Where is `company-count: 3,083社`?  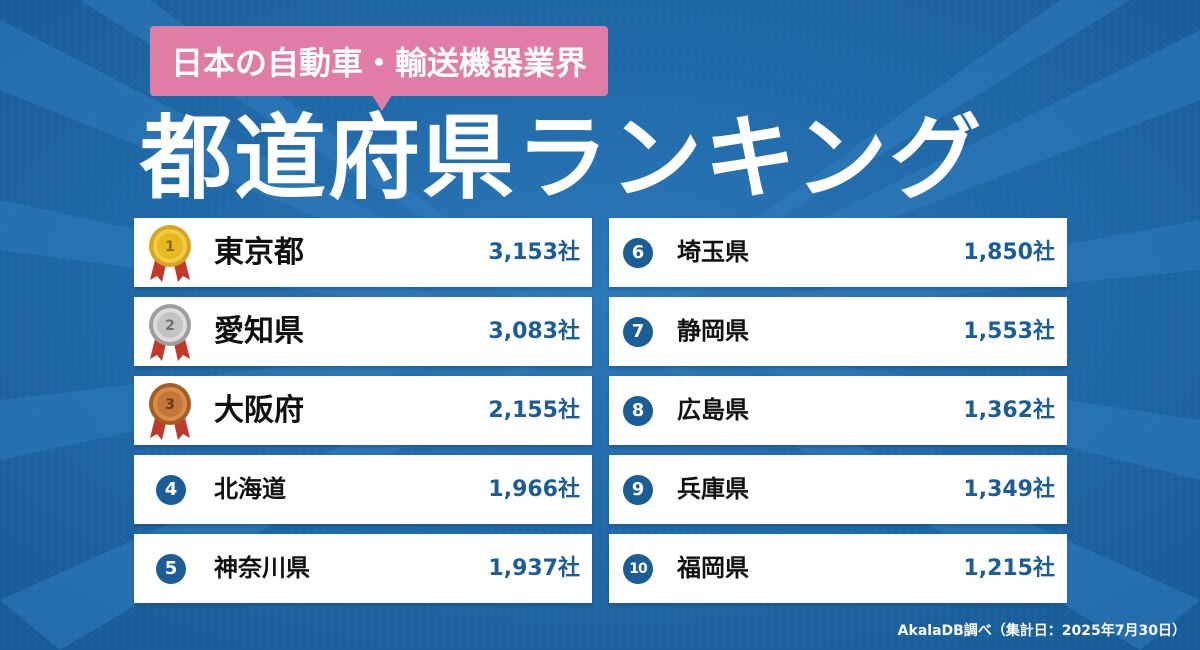 company-count: 3,083社 is located at coordinates (534, 331).